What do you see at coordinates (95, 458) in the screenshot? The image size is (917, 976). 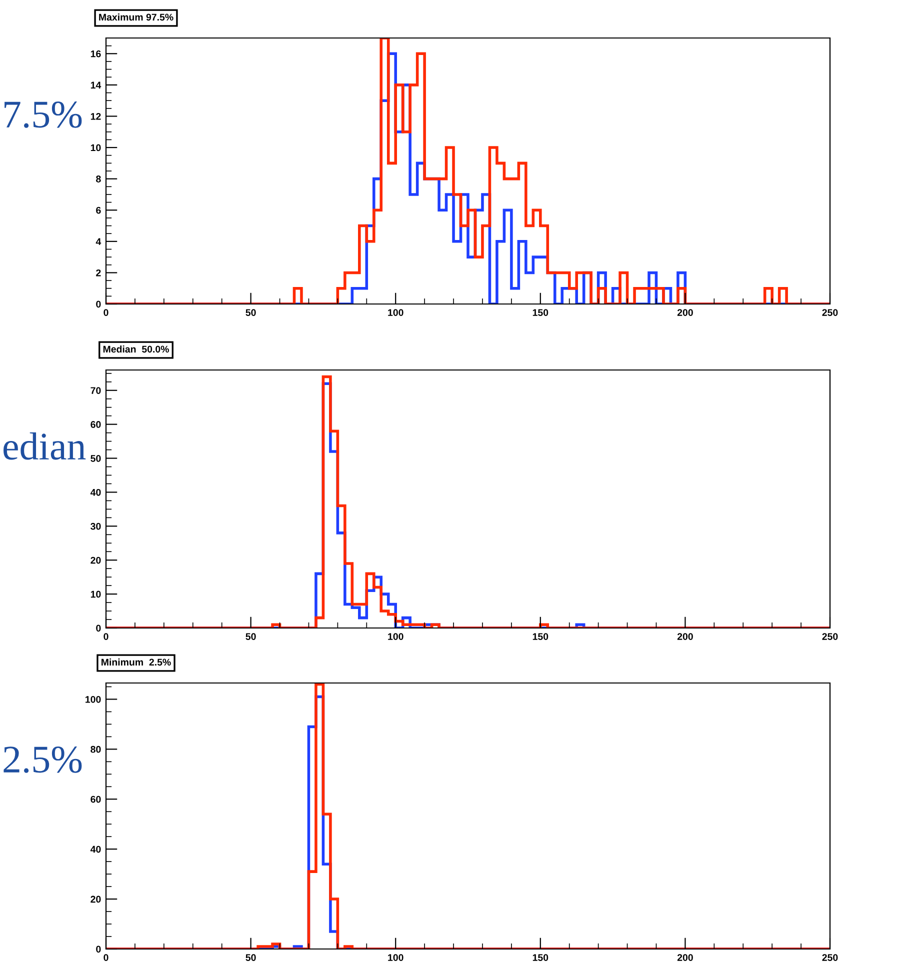 I see `y-tick-label: 50` at bounding box center [95, 458].